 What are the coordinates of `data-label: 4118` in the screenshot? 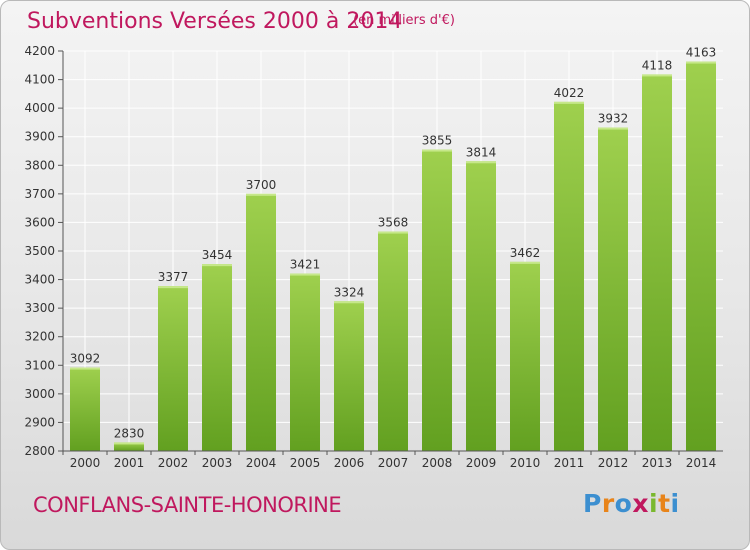 It's located at (657, 65).